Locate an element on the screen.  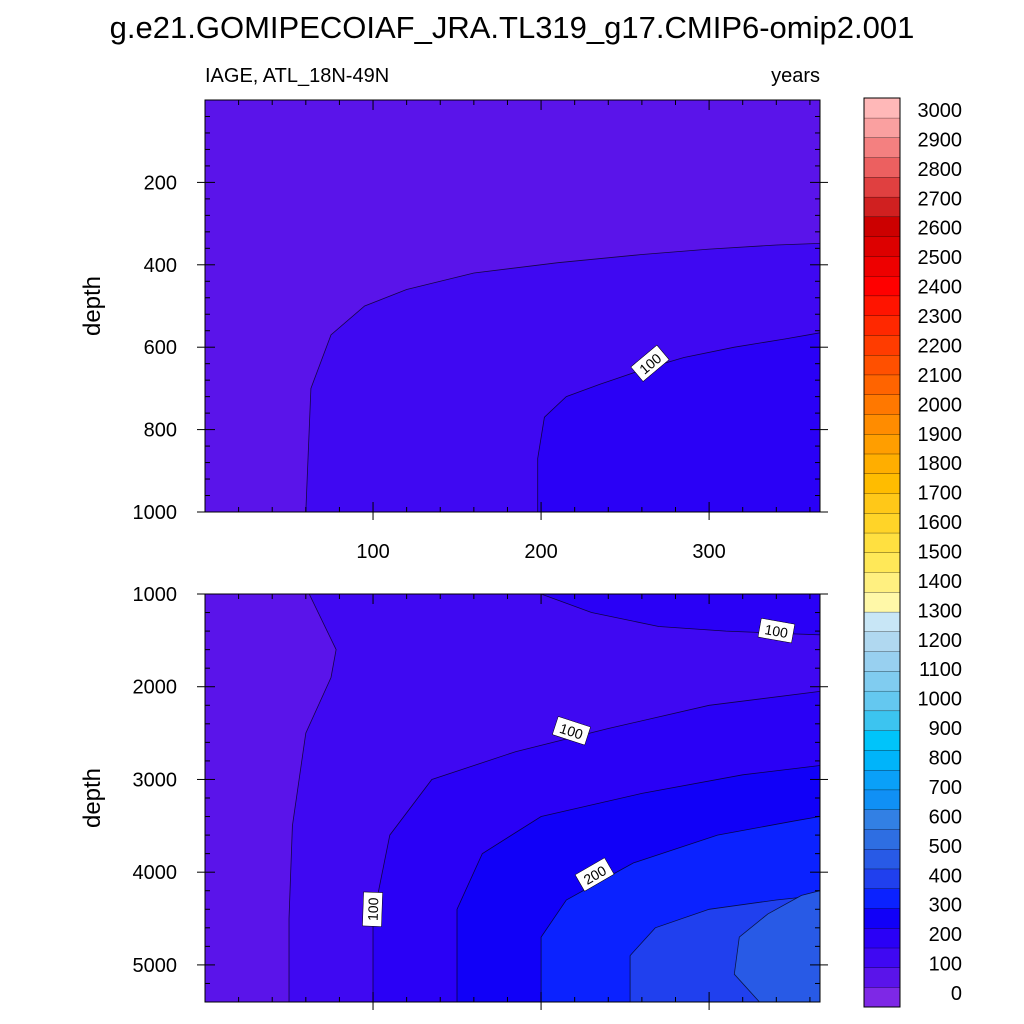
colorbar-label: 600 is located at coordinates (945, 817).